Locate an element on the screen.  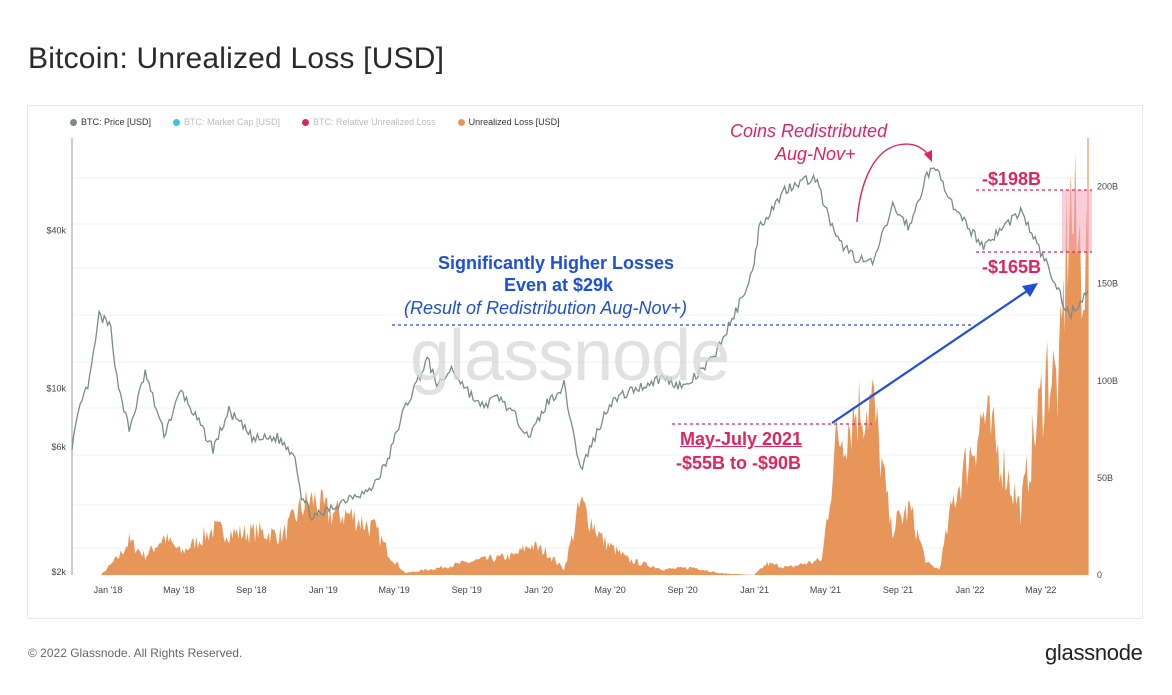
legend-label-rel-loss: BTC: Relative Unrealized Loss is located at coordinates (374, 122).